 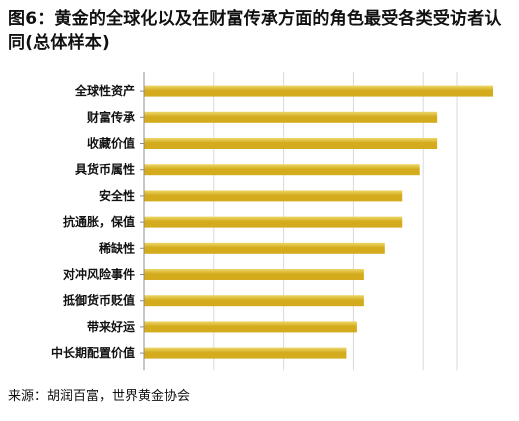 What do you see at coordinates (117, 195) in the screenshot?
I see `category-label: 安全性` at bounding box center [117, 195].